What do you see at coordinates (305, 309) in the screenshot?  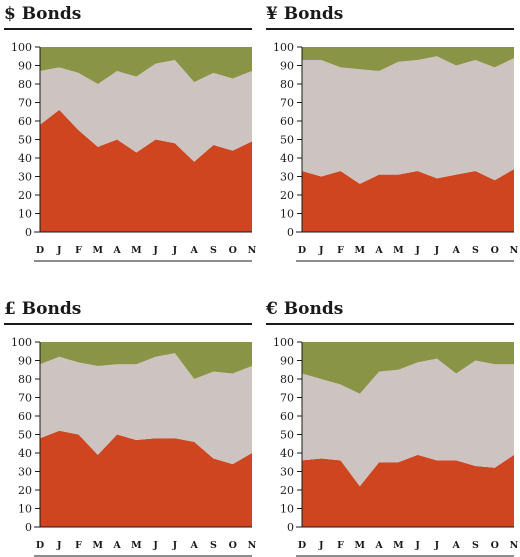 I see `chart-title: € Bonds` at bounding box center [305, 309].